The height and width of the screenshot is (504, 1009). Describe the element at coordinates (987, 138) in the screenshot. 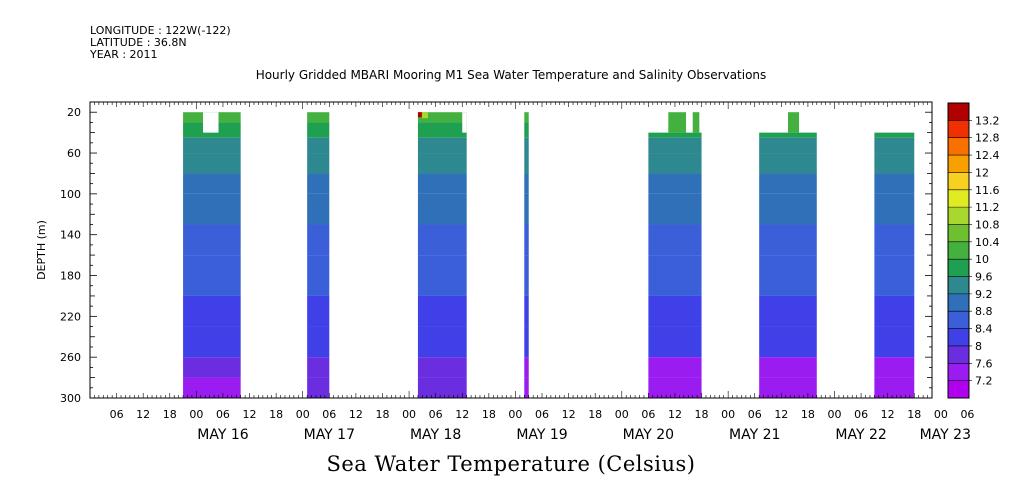

I see `colorbar-tick-label: 12.8` at that location.